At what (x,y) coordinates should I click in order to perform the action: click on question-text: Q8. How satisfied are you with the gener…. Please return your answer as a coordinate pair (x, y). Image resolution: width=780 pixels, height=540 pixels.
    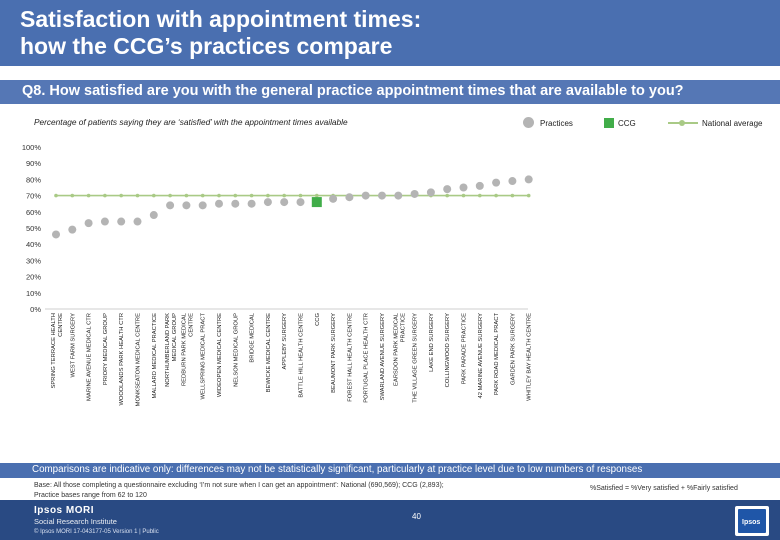
    Looking at the image, I should click on (353, 91).